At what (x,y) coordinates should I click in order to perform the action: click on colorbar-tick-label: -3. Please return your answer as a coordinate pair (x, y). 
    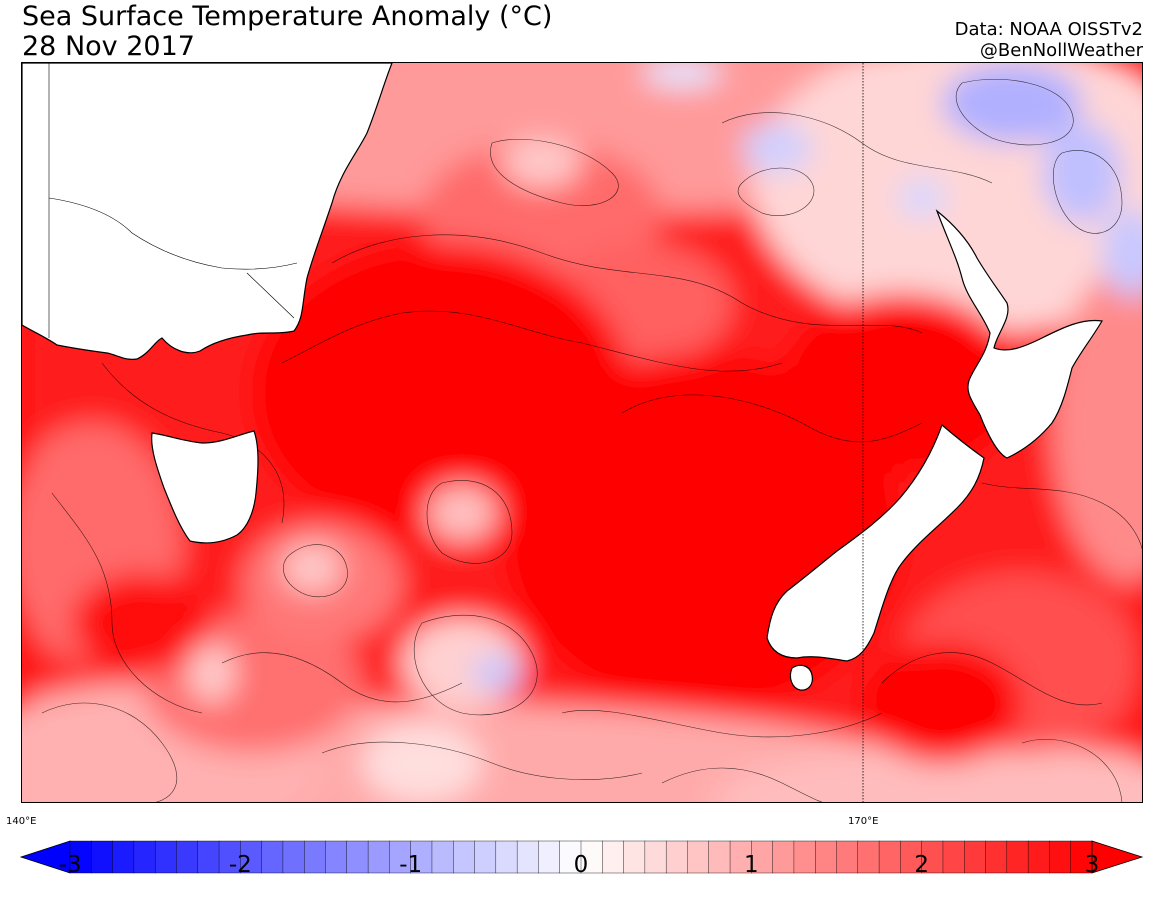
    Looking at the image, I should click on (70, 865).